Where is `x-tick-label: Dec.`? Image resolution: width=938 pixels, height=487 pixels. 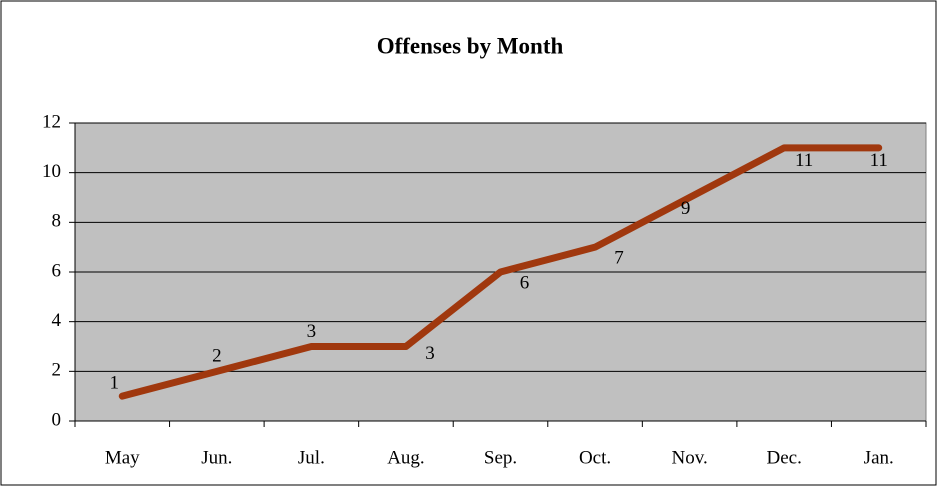 x-tick-label: Dec. is located at coordinates (783, 457).